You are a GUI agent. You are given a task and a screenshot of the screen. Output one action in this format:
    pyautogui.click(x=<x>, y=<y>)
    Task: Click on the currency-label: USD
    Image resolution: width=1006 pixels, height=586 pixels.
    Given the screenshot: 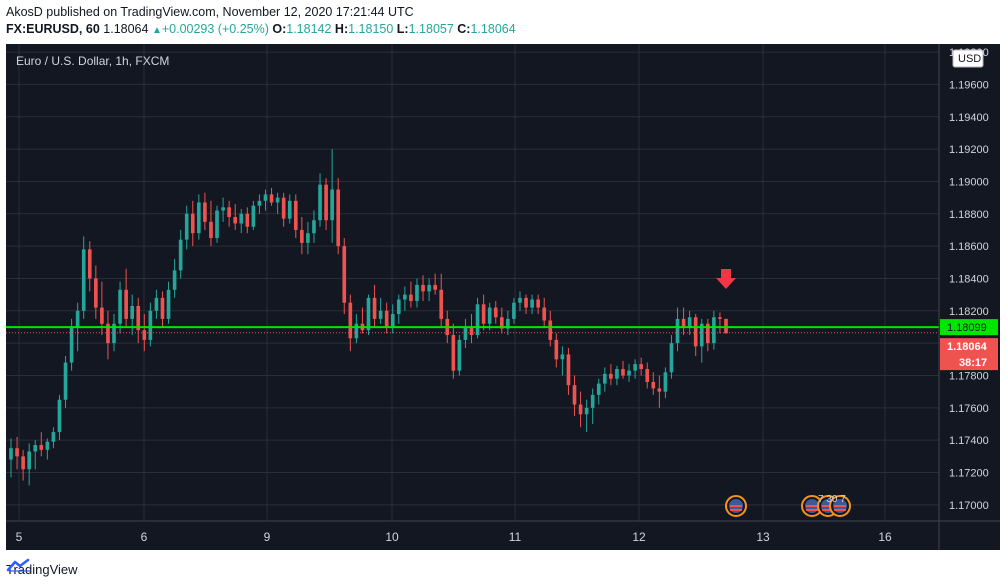 What is the action you would take?
    pyautogui.click(x=969, y=59)
    